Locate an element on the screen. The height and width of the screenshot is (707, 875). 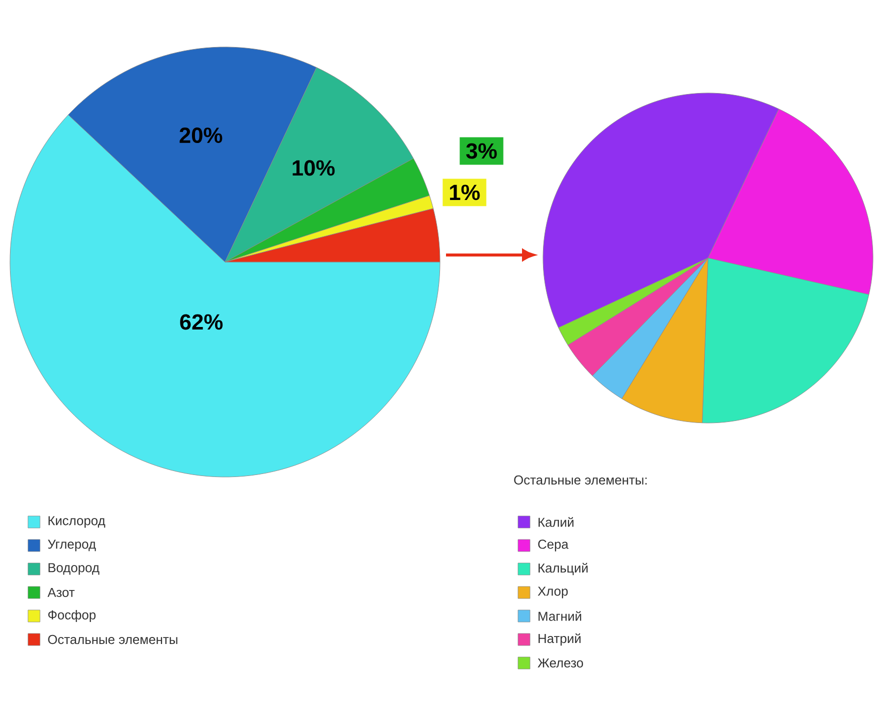
data-label: 20% is located at coordinates (201, 136).